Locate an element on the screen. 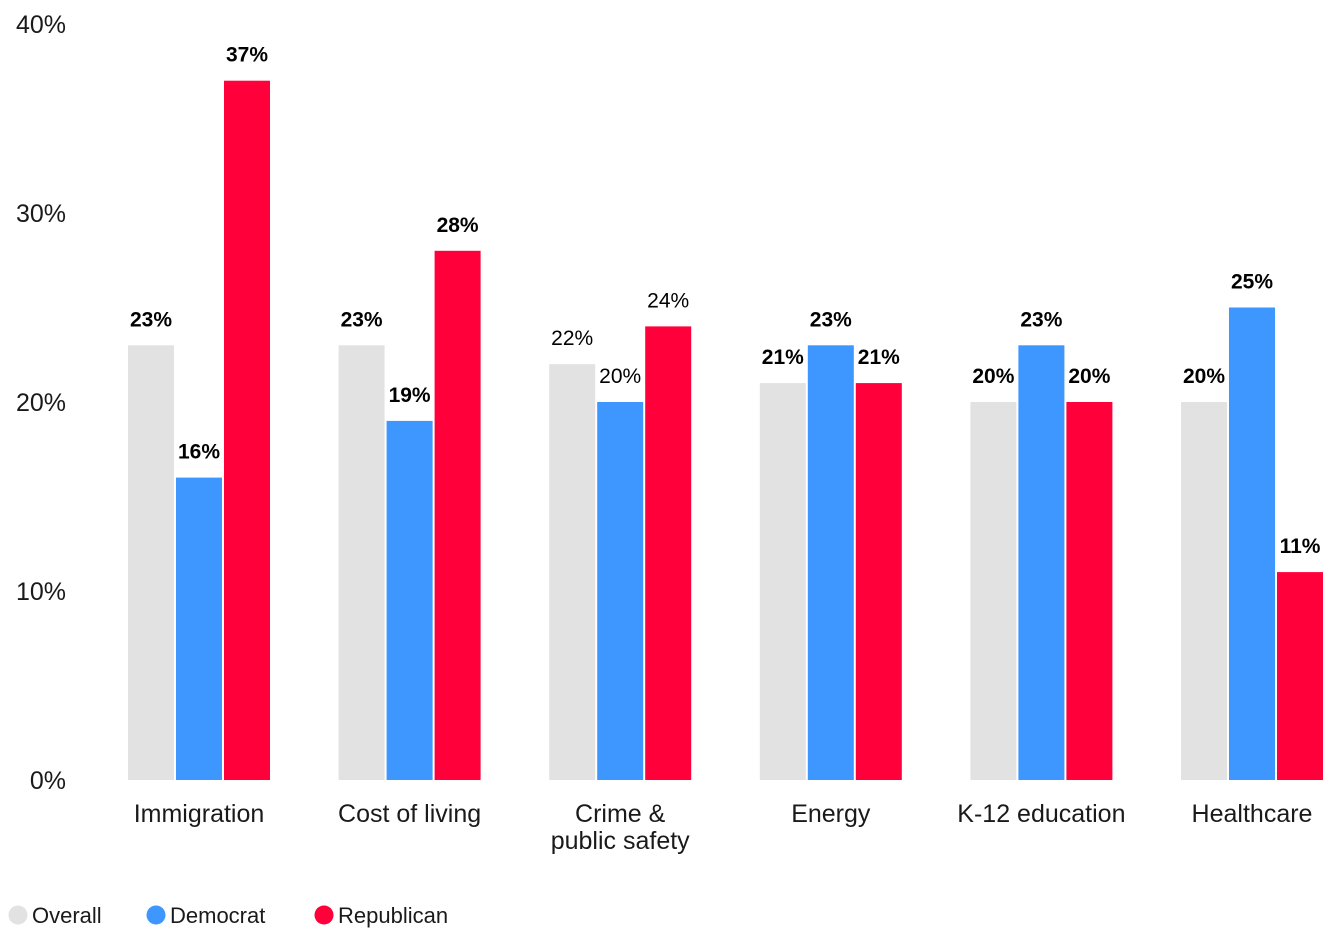  legend-label: Democrat is located at coordinates (217, 915).